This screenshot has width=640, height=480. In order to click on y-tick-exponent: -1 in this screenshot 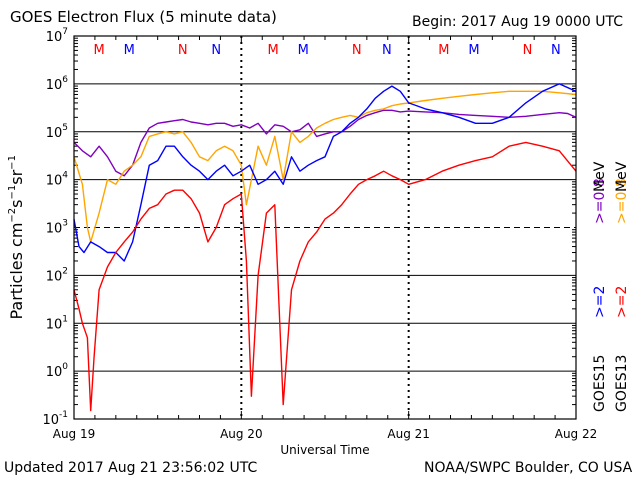, I will do `click(63, 415)`.